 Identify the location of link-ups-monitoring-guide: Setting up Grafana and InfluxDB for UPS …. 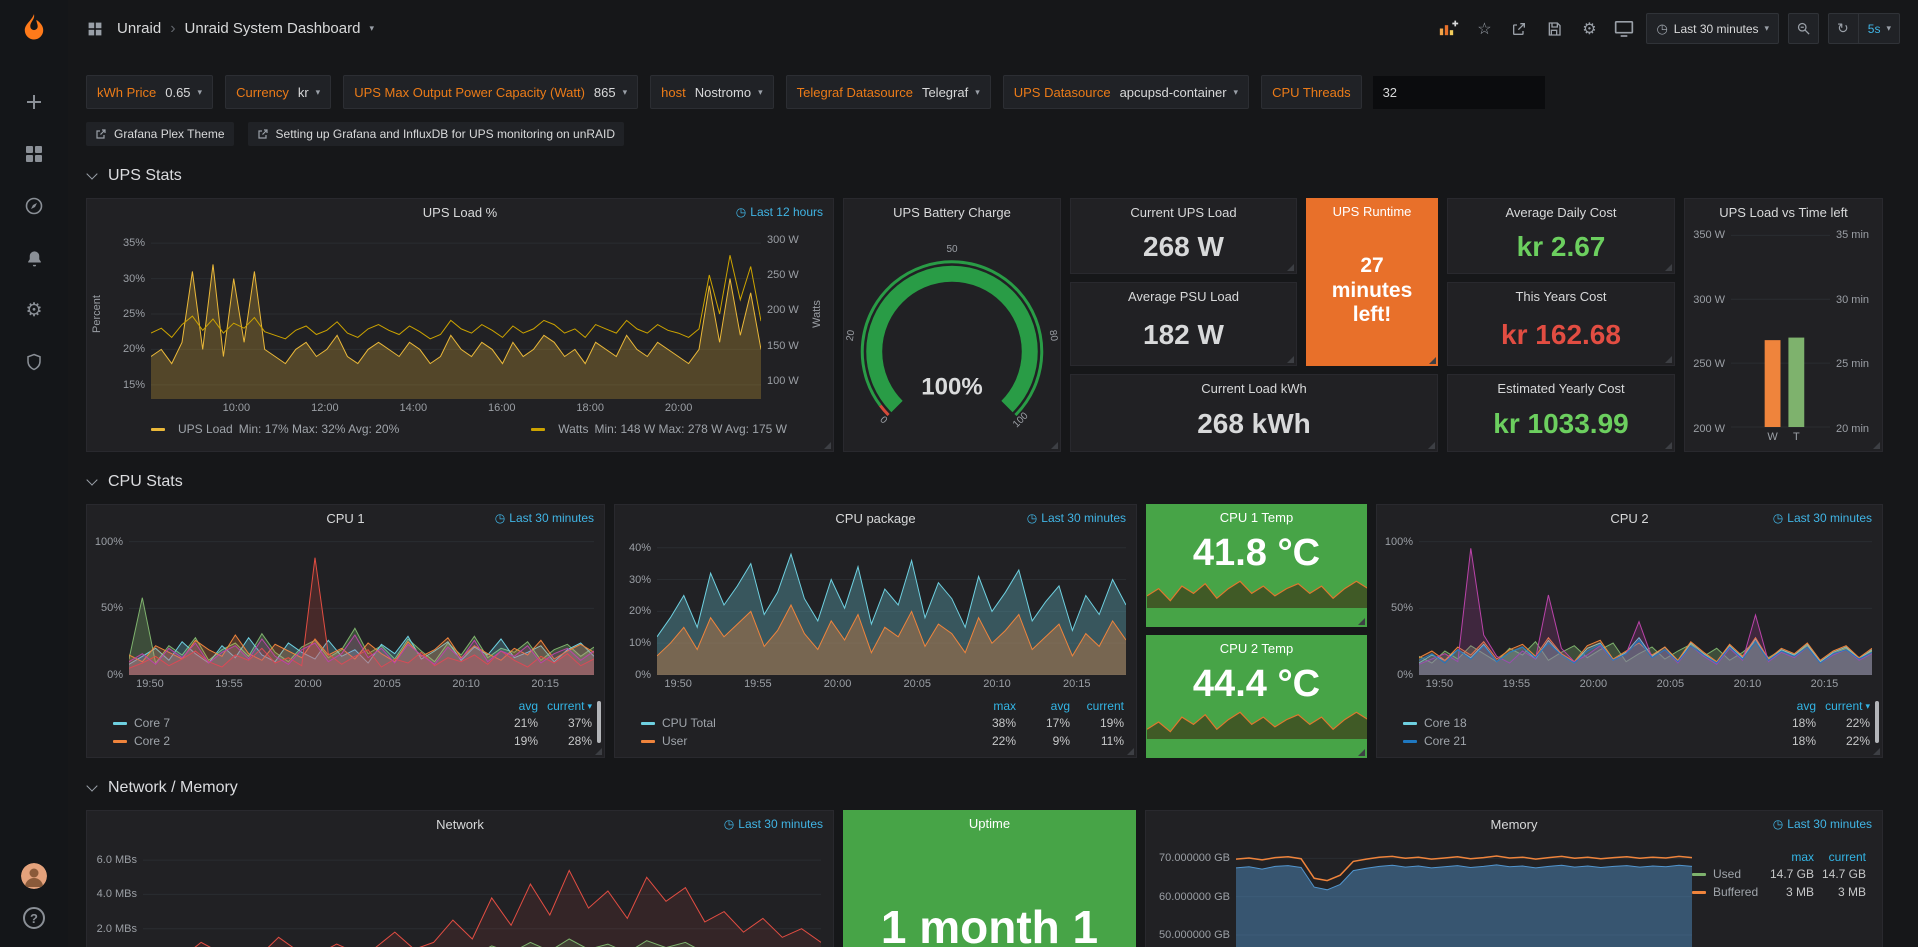
(436, 134).